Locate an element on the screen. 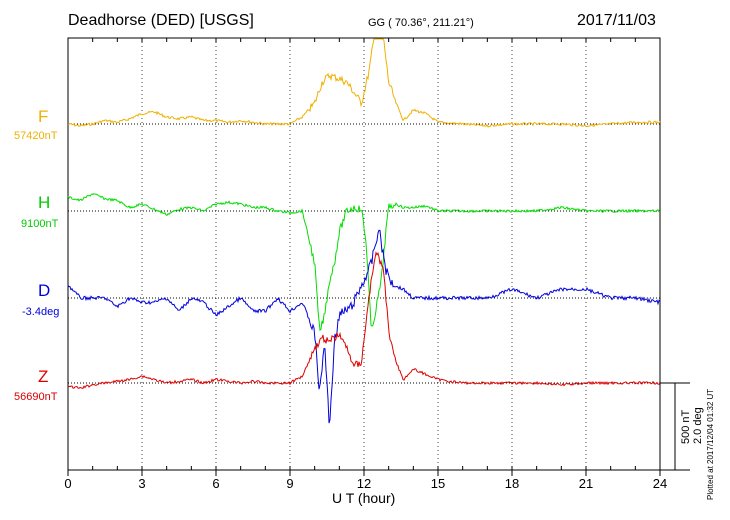 This screenshot has width=730, height=520. scale-deg-label: 2.0 deg is located at coordinates (698, 425).